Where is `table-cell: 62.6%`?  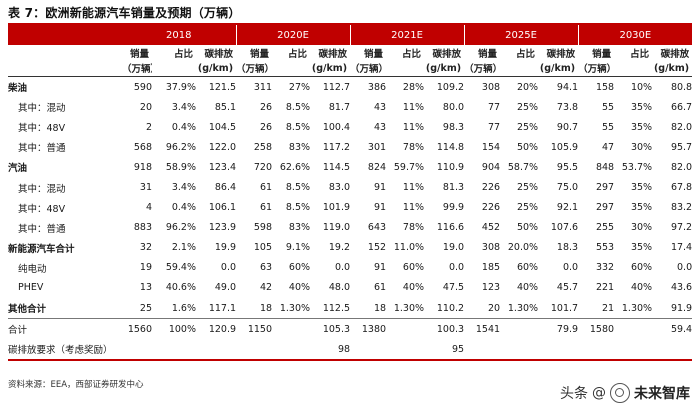 table-cell: 62.6% is located at coordinates (295, 167).